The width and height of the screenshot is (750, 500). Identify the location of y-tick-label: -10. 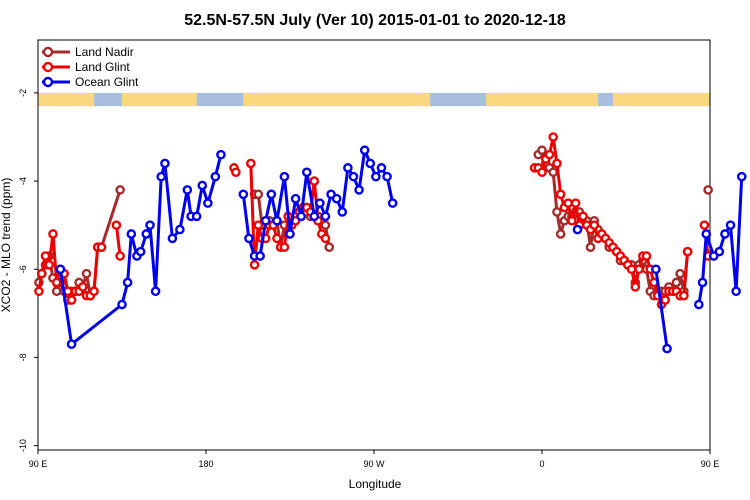
(23, 445).